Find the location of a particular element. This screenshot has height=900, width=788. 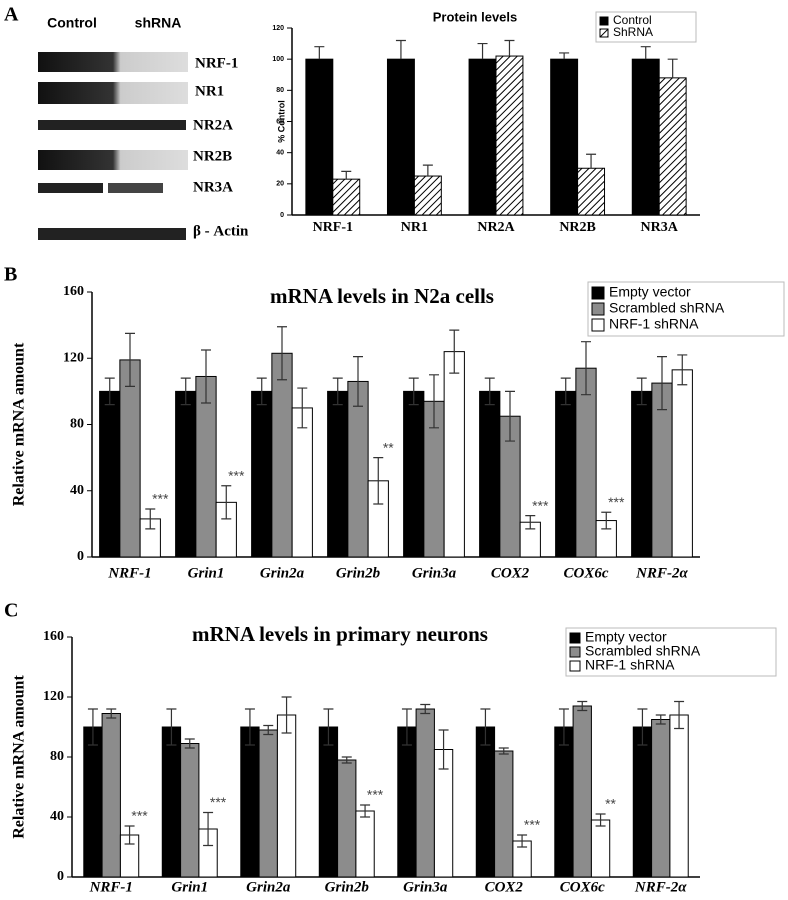

y-axis-label: Relative mRNA amount is located at coordinates (19, 757).